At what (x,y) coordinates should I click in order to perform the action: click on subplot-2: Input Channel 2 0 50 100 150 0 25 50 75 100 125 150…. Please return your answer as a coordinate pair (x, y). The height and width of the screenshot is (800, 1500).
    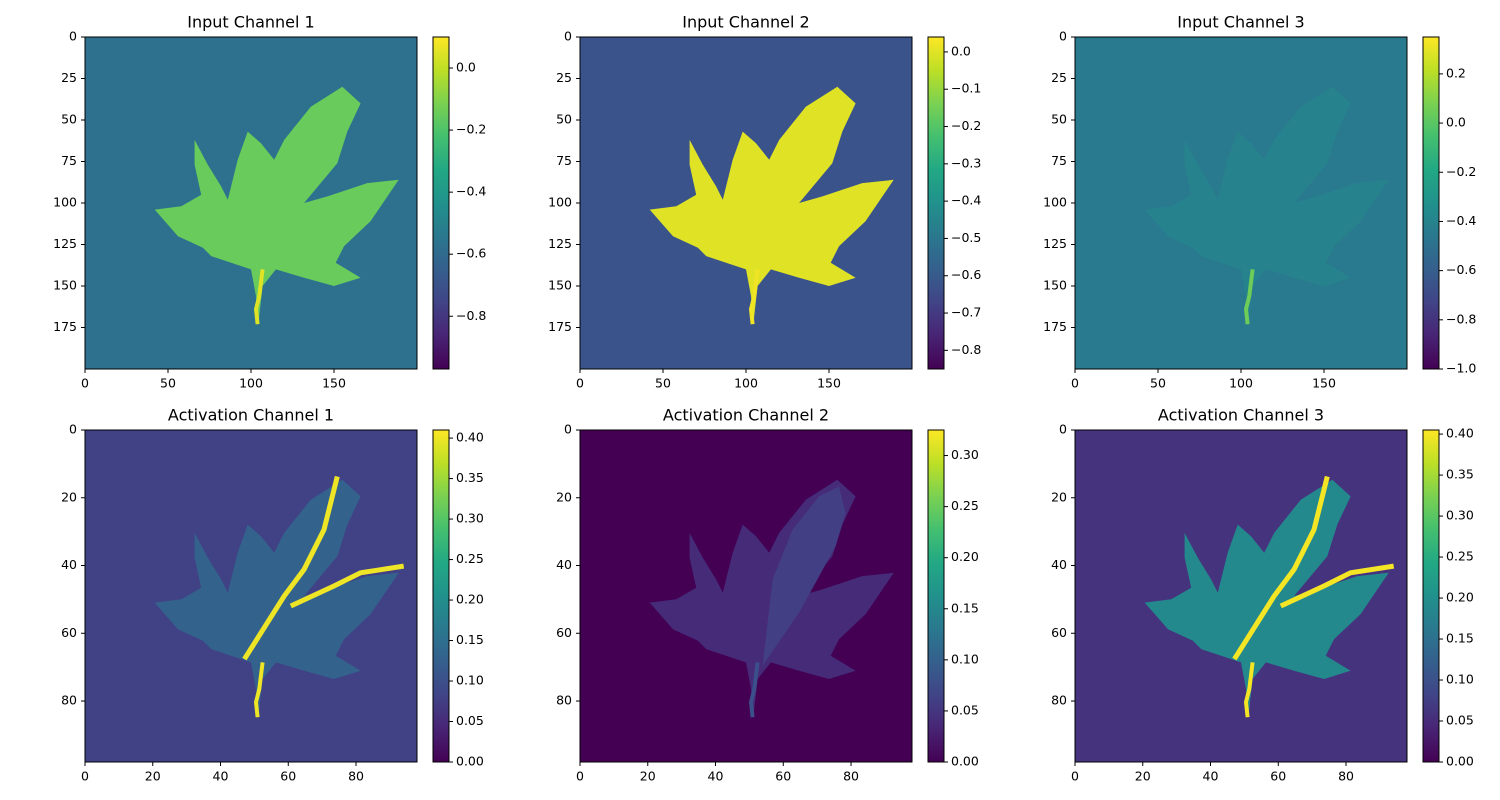
    Looking at the image, I should click on (764, 202).